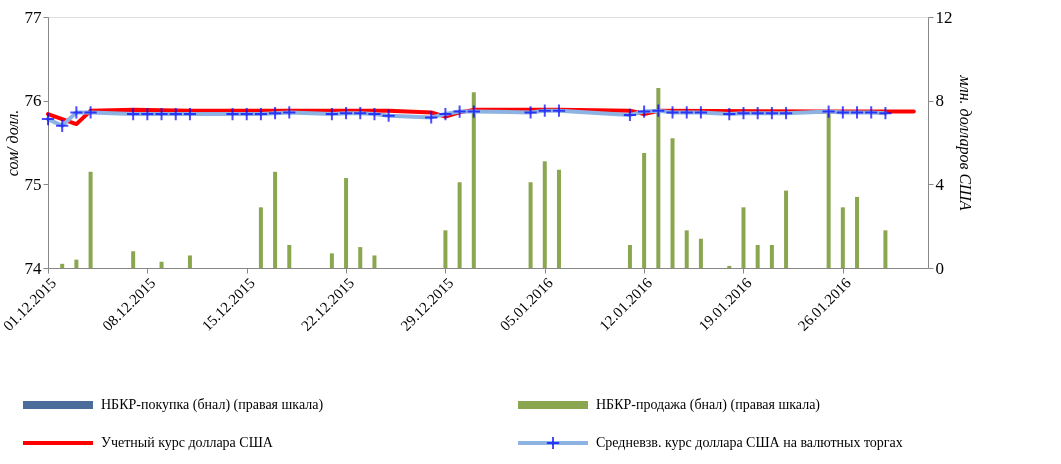 This screenshot has width=1061, height=464. Describe the element at coordinates (12, 143) in the screenshot. I see `y-axis-title: сом/ долл.` at that location.